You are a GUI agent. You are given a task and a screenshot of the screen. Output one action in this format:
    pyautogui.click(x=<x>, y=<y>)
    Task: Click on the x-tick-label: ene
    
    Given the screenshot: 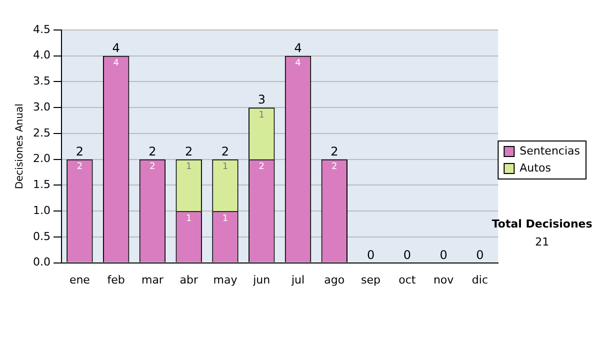 What is the action you would take?
    pyautogui.click(x=79, y=279)
    